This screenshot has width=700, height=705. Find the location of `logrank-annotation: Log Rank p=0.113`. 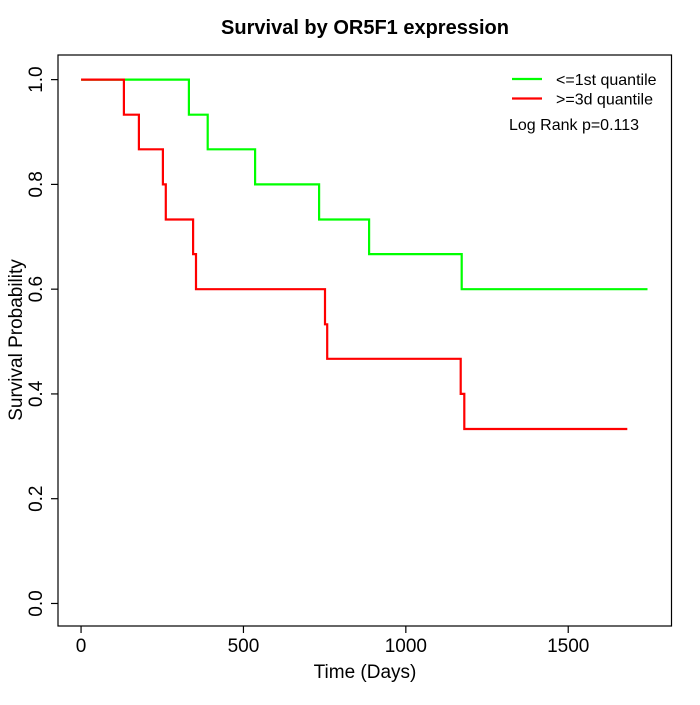

logrank-annotation: Log Rank p=0.113 is located at coordinates (574, 125).